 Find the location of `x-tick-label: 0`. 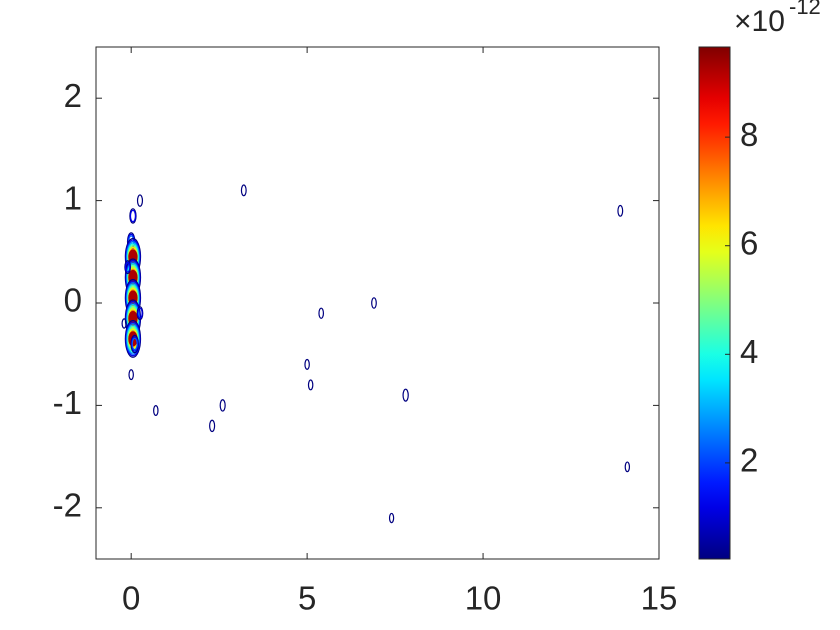

x-tick-label: 0 is located at coordinates (131, 598).